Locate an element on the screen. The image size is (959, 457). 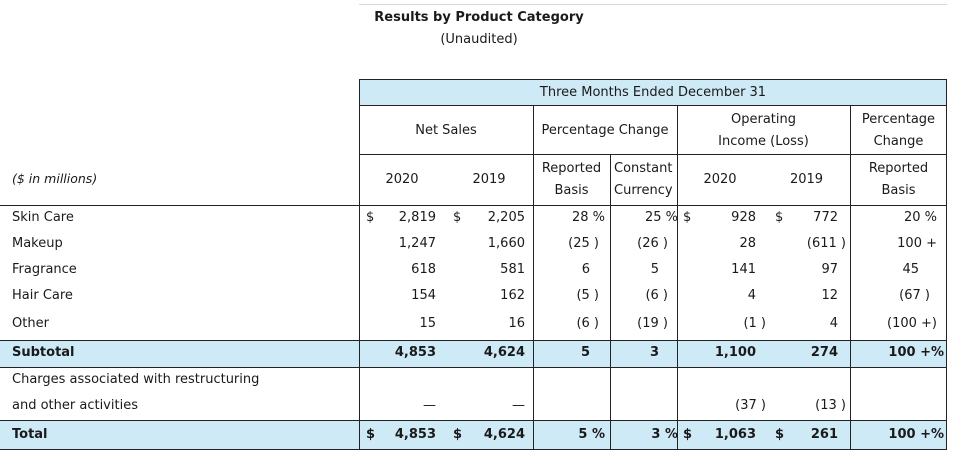
charges-oi2019: (13 ) is located at coordinates (830, 405).